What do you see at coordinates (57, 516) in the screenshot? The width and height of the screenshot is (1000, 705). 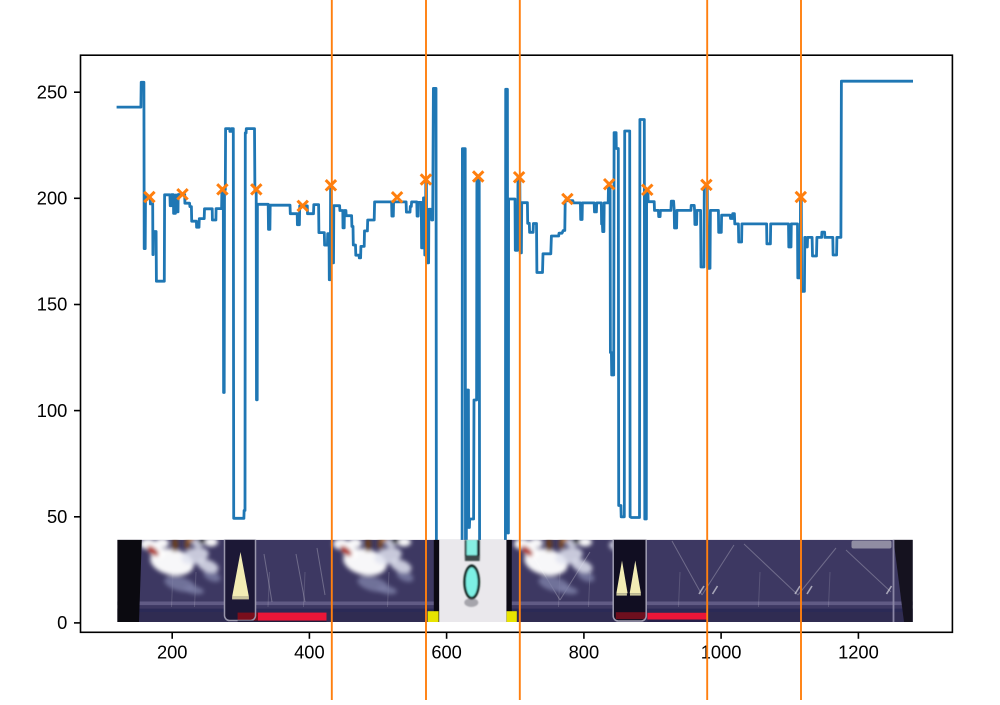 I see `svg-text: 50` at bounding box center [57, 516].